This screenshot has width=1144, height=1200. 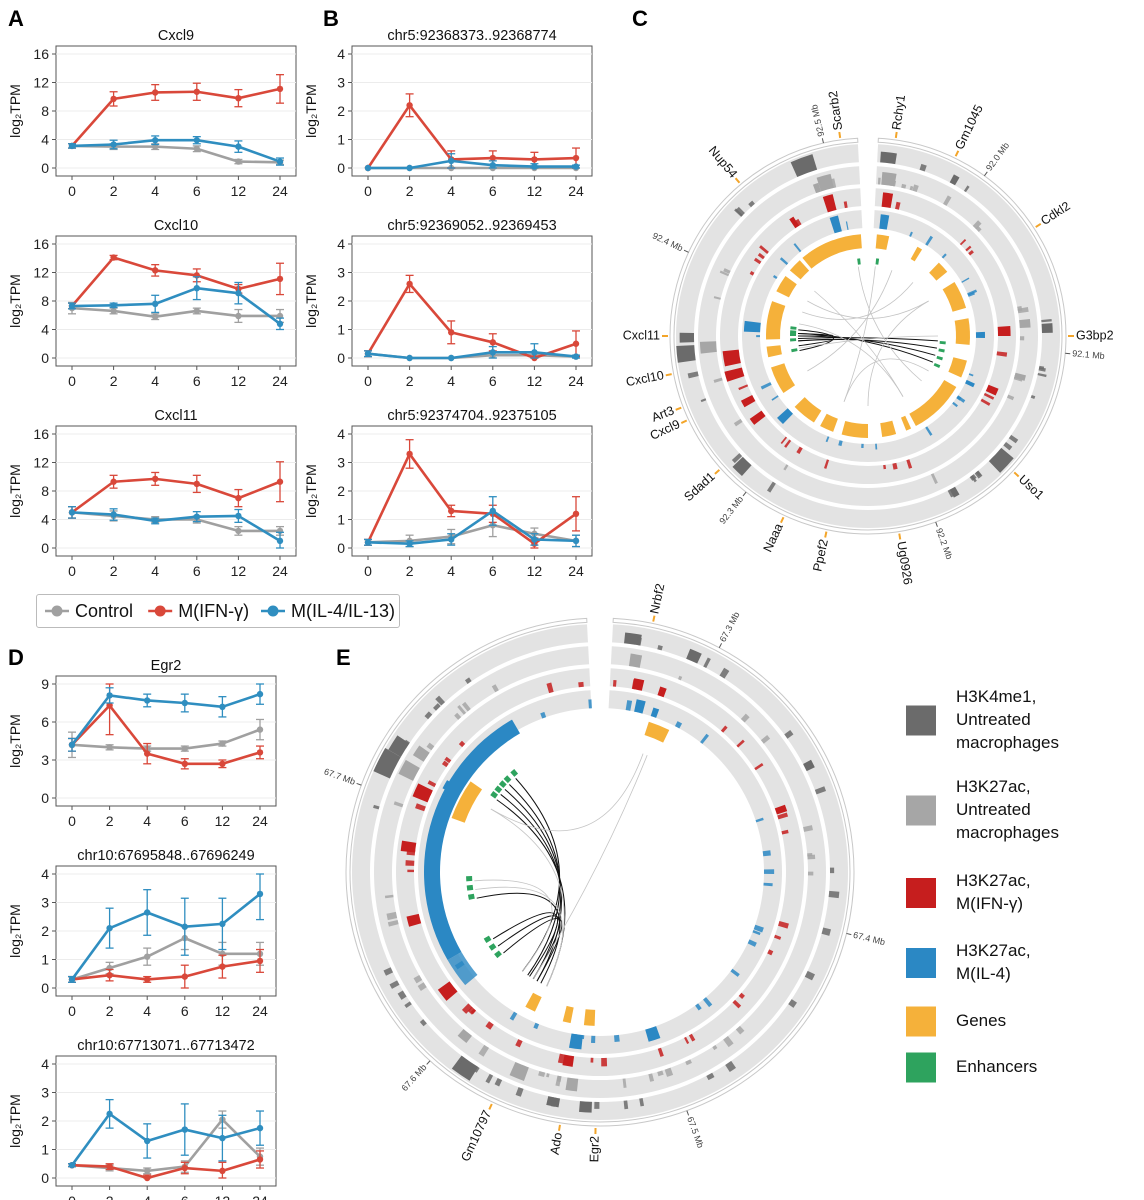 What do you see at coordinates (877, 261) in the screenshot?
I see `enhancer-block` at bounding box center [877, 261].